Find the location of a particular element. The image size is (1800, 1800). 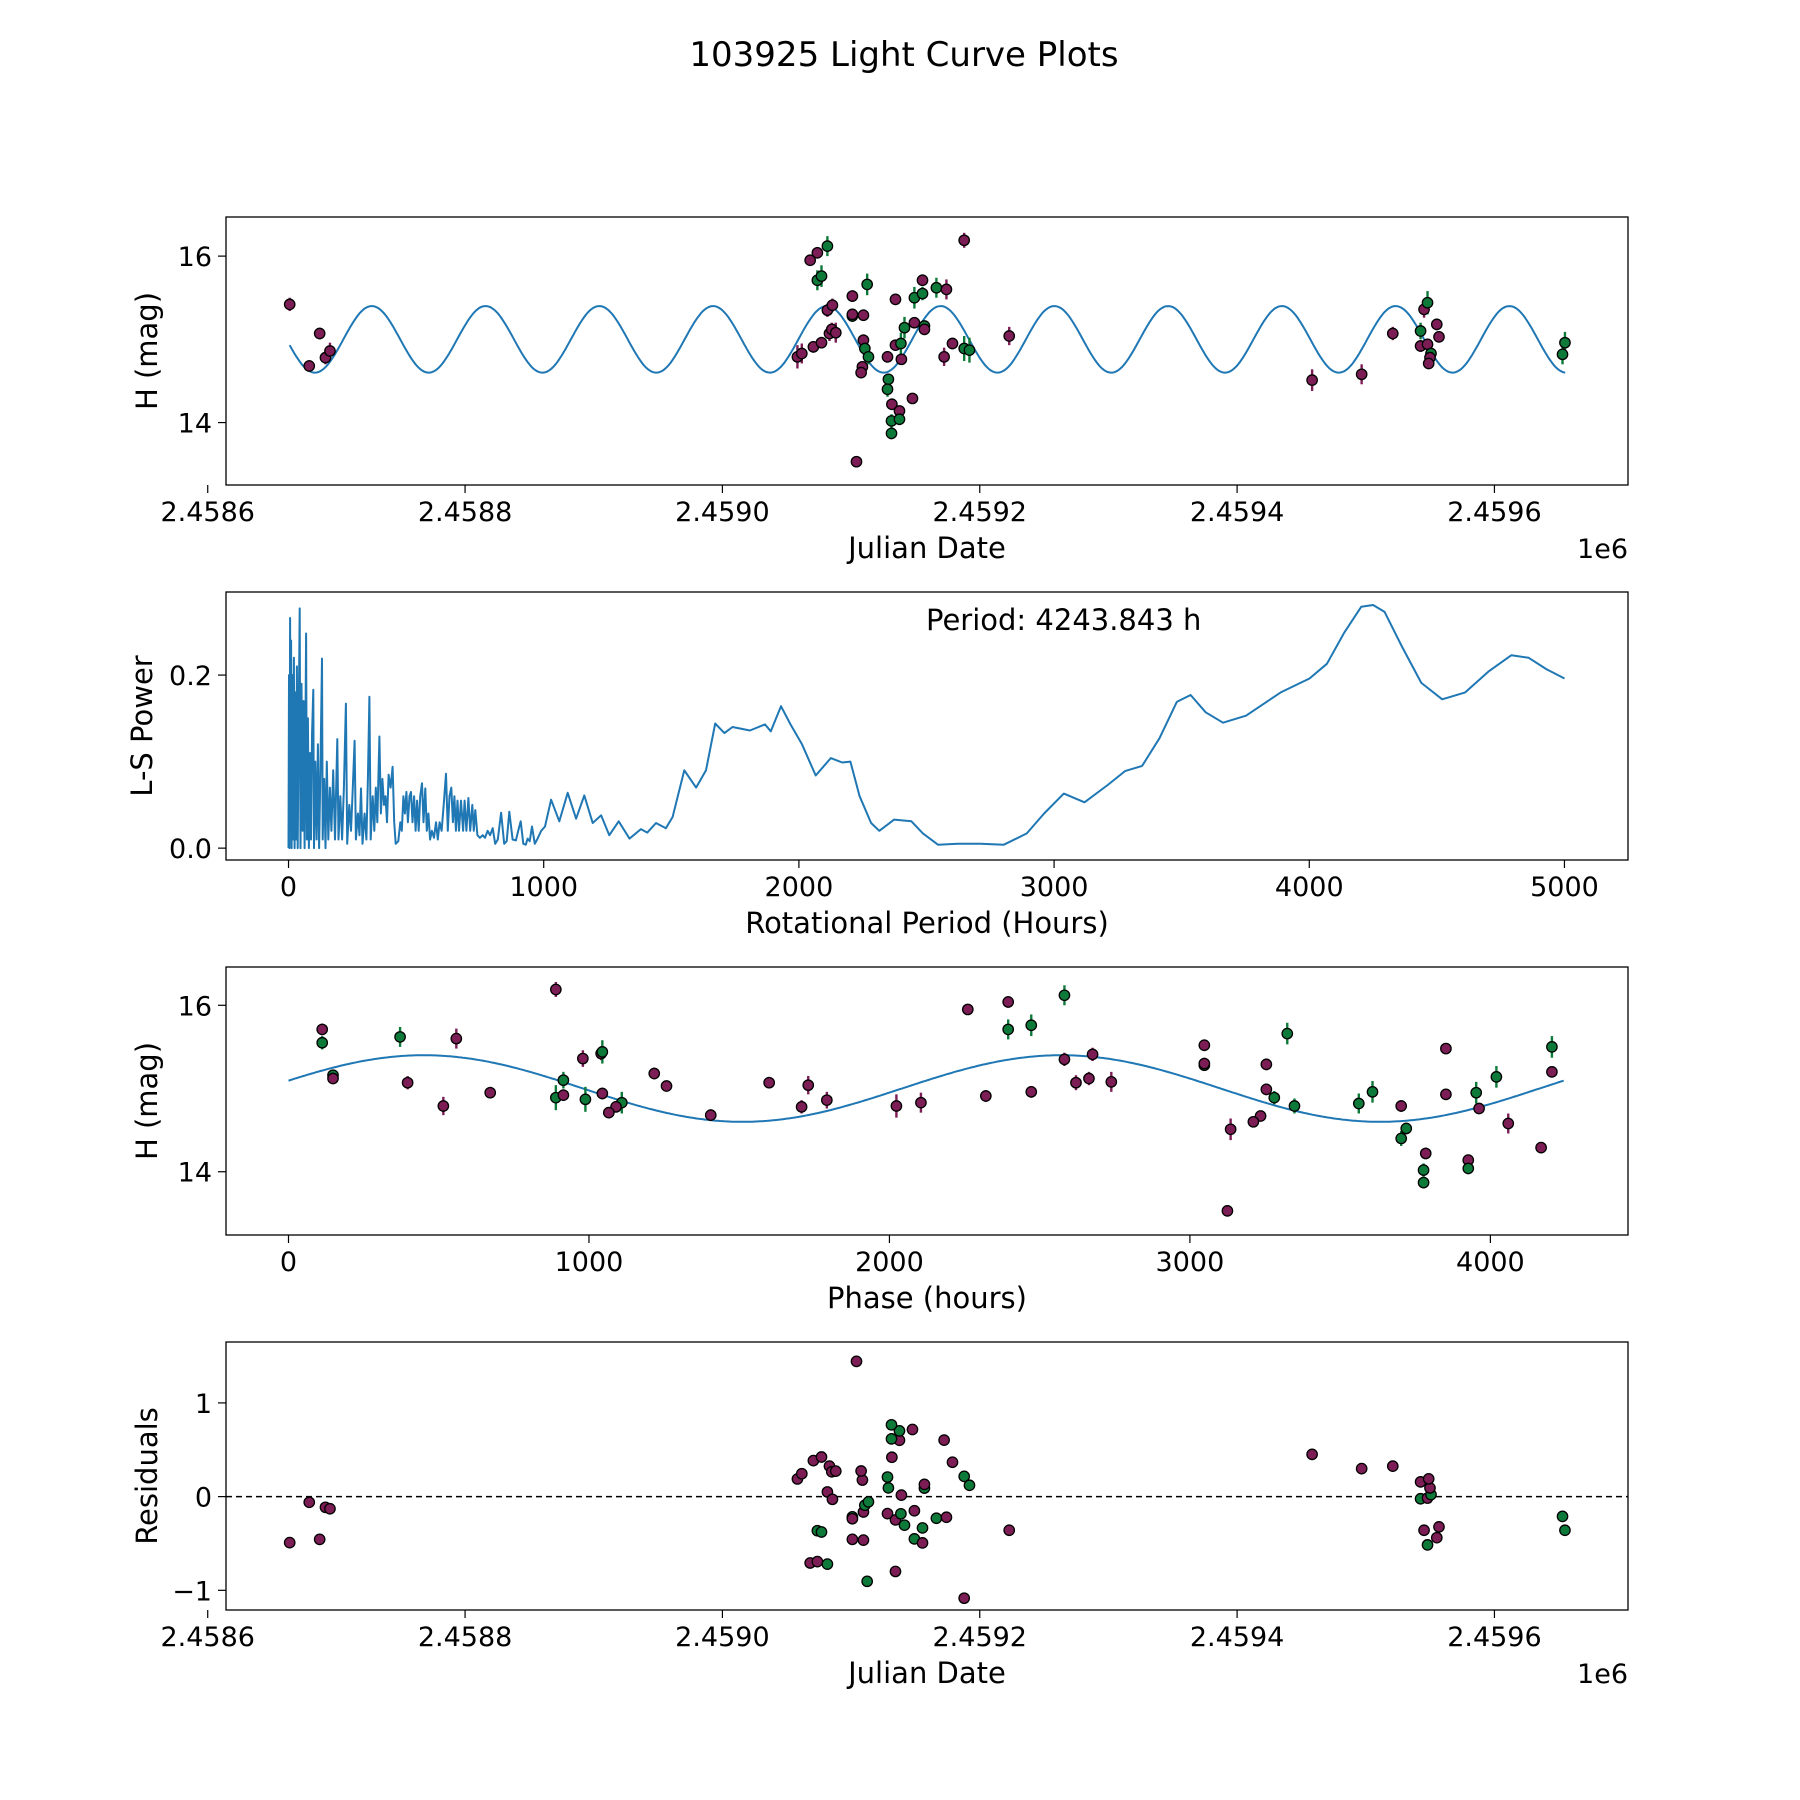

model-curve is located at coordinates (927, 339).